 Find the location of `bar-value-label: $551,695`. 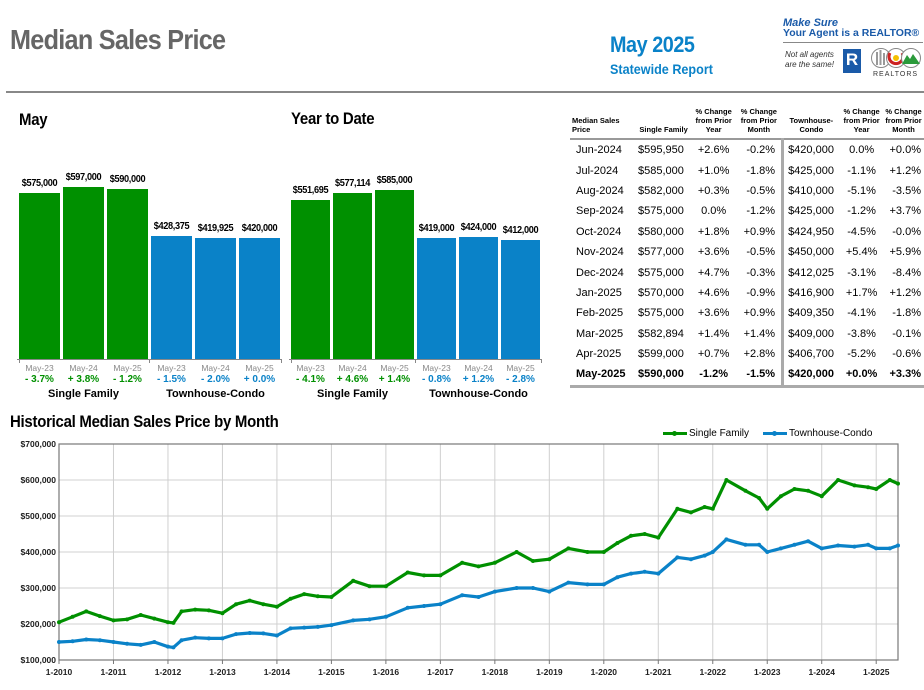

bar-value-label: $551,695 is located at coordinates (310, 191).